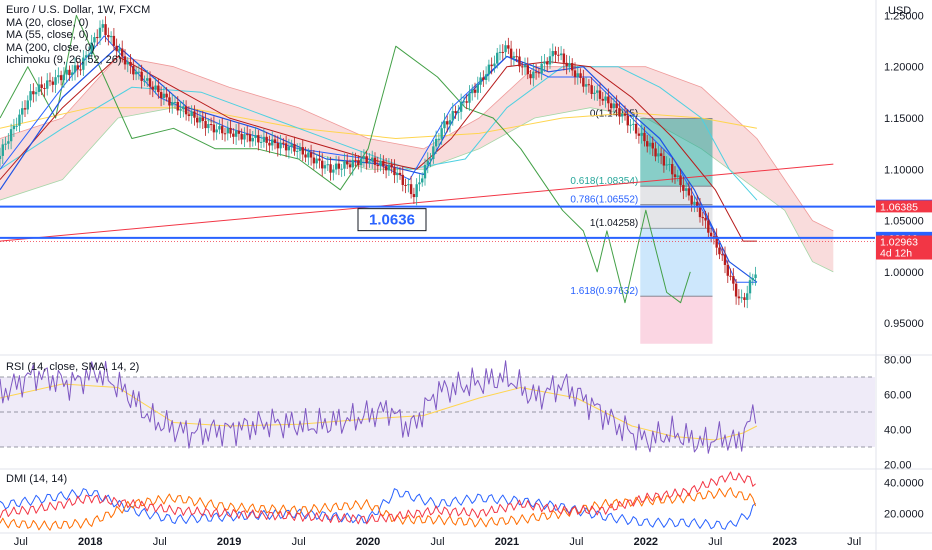  What do you see at coordinates (896, 254) in the screenshot?
I see `price-axis-tag-sublabel: 4d 12h` at bounding box center [896, 254].